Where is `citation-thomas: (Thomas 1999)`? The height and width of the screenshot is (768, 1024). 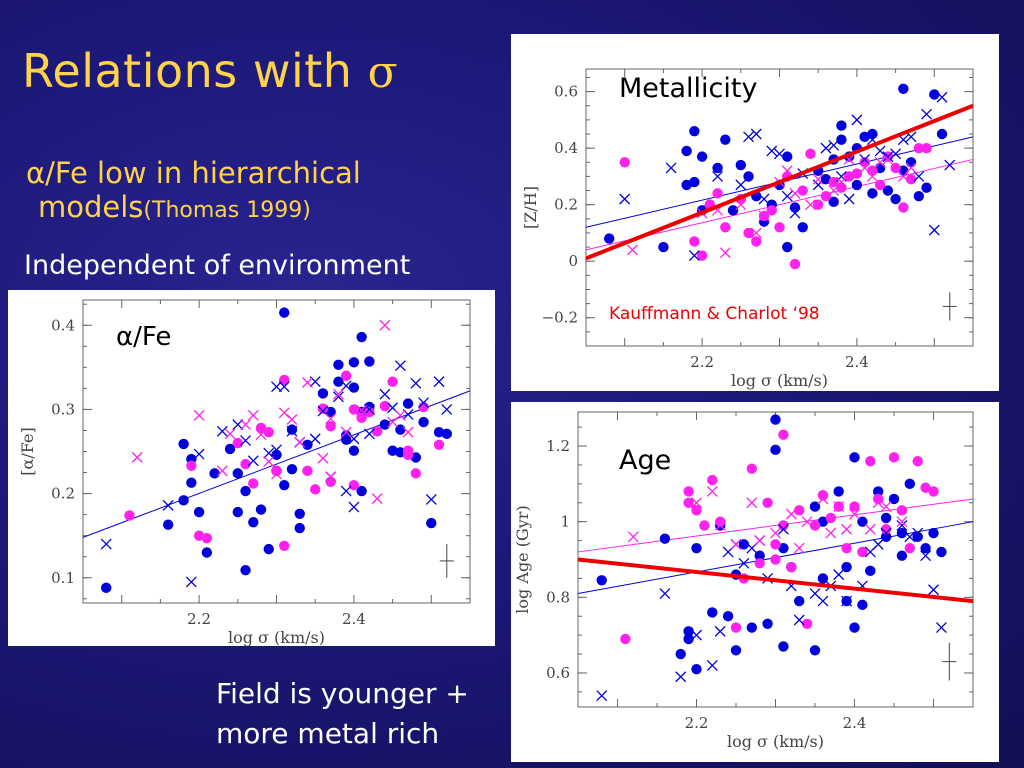 citation-thomas: (Thomas 1999) is located at coordinates (227, 210).